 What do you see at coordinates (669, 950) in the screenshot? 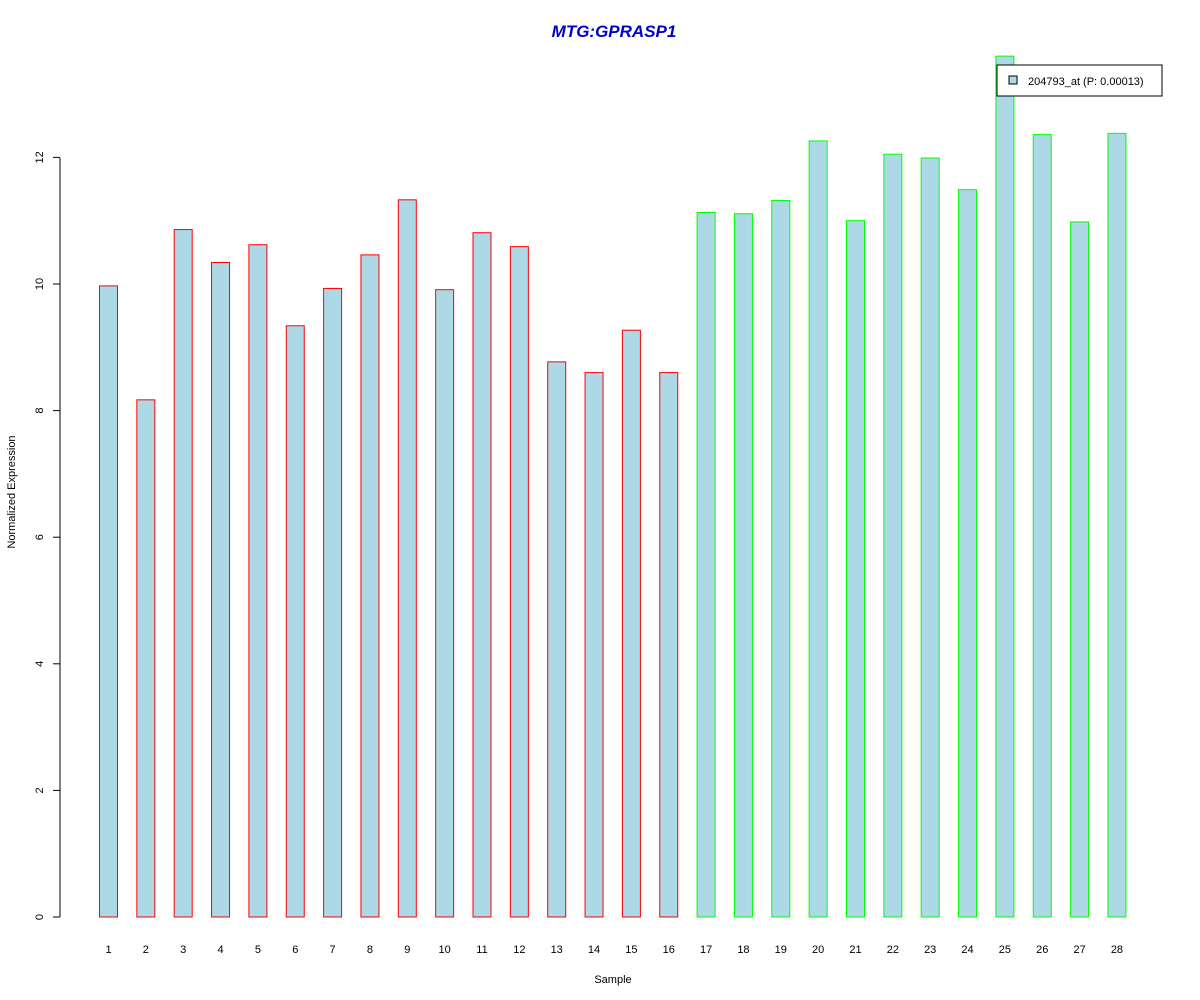
I see `x-tick-label: 16` at bounding box center [669, 950].